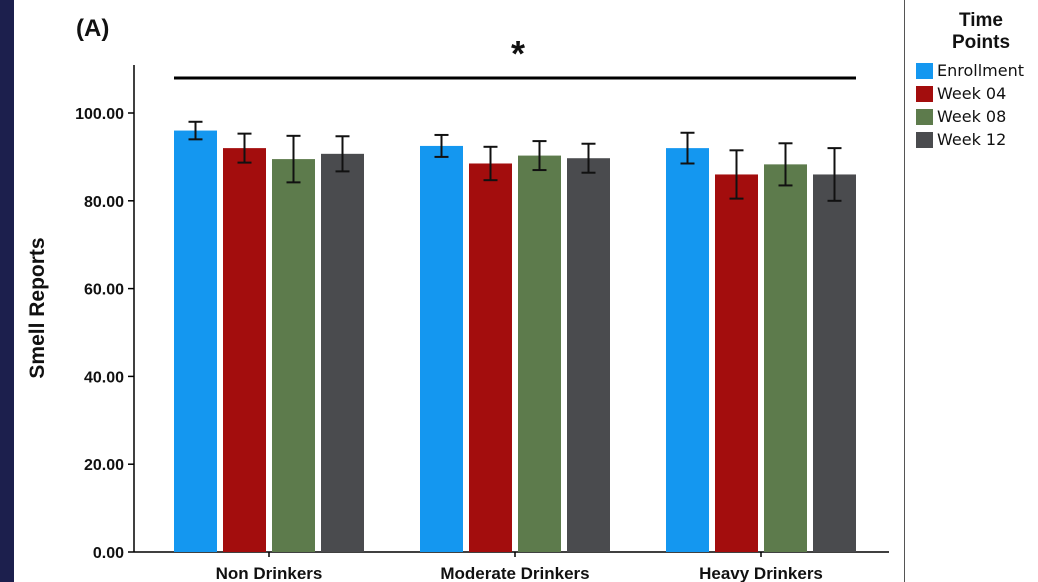  What do you see at coordinates (99, 114) in the screenshot?
I see `y-tick-label: 100.00` at bounding box center [99, 114].